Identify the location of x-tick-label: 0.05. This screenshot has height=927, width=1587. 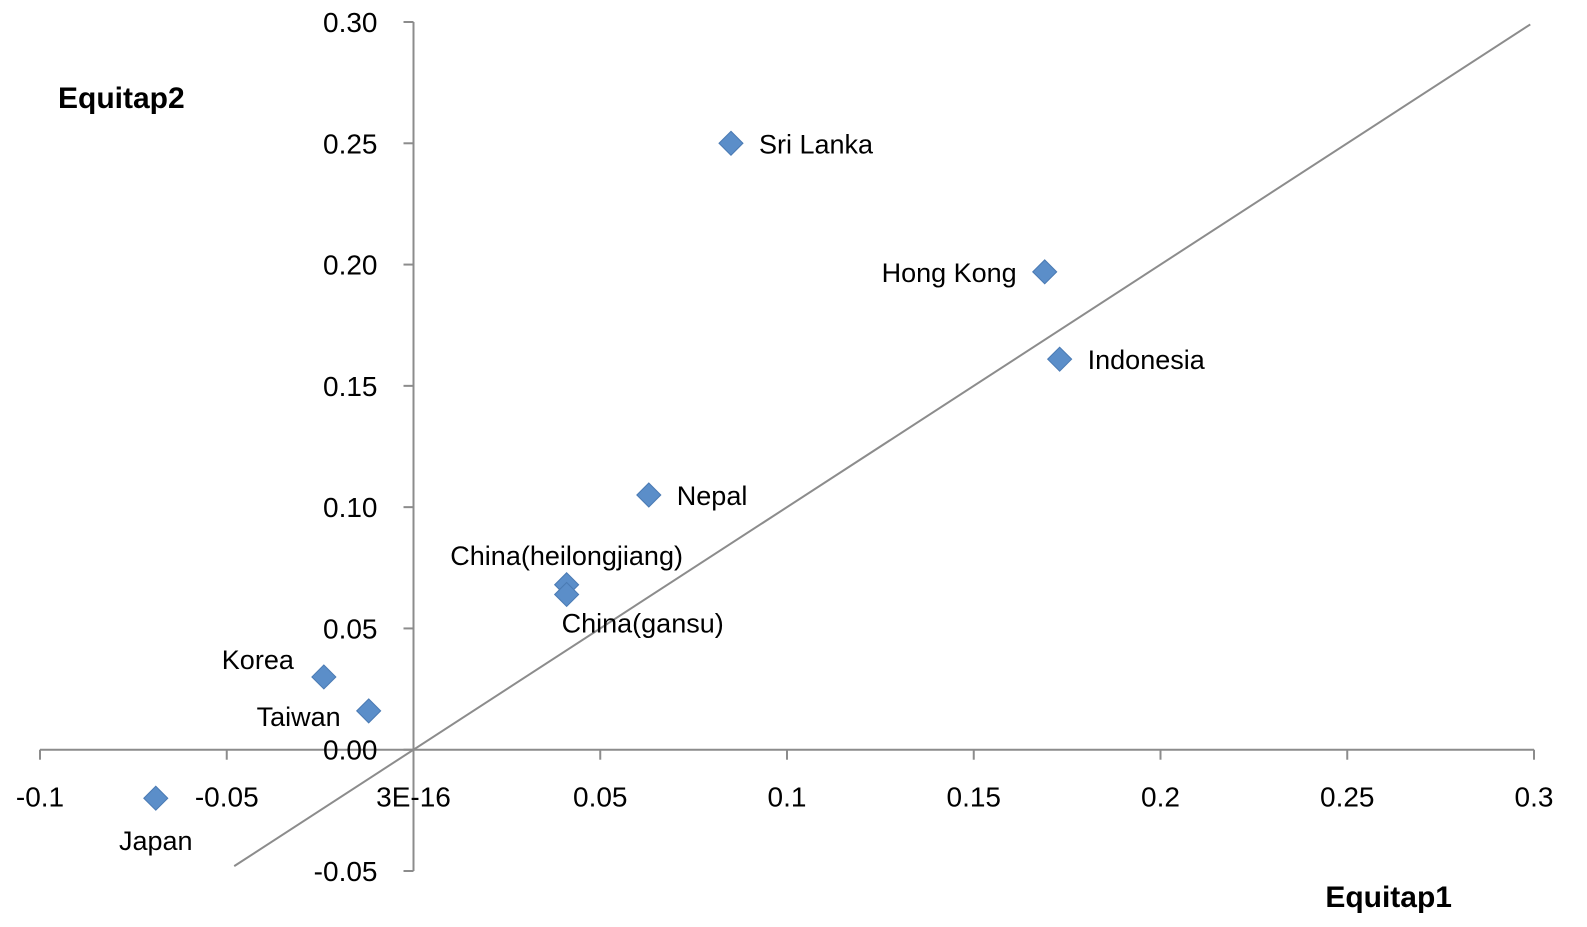
(600, 797).